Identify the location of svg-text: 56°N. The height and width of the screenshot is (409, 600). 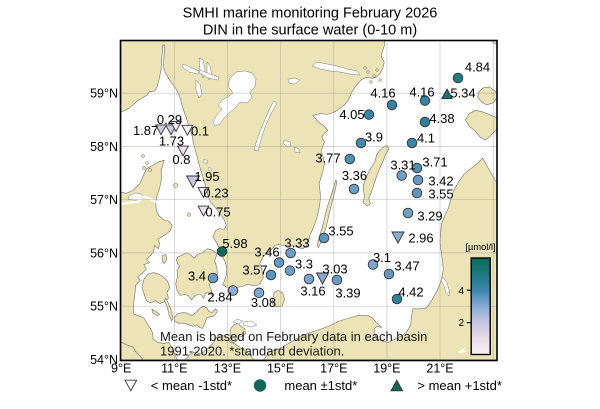
(104, 253).